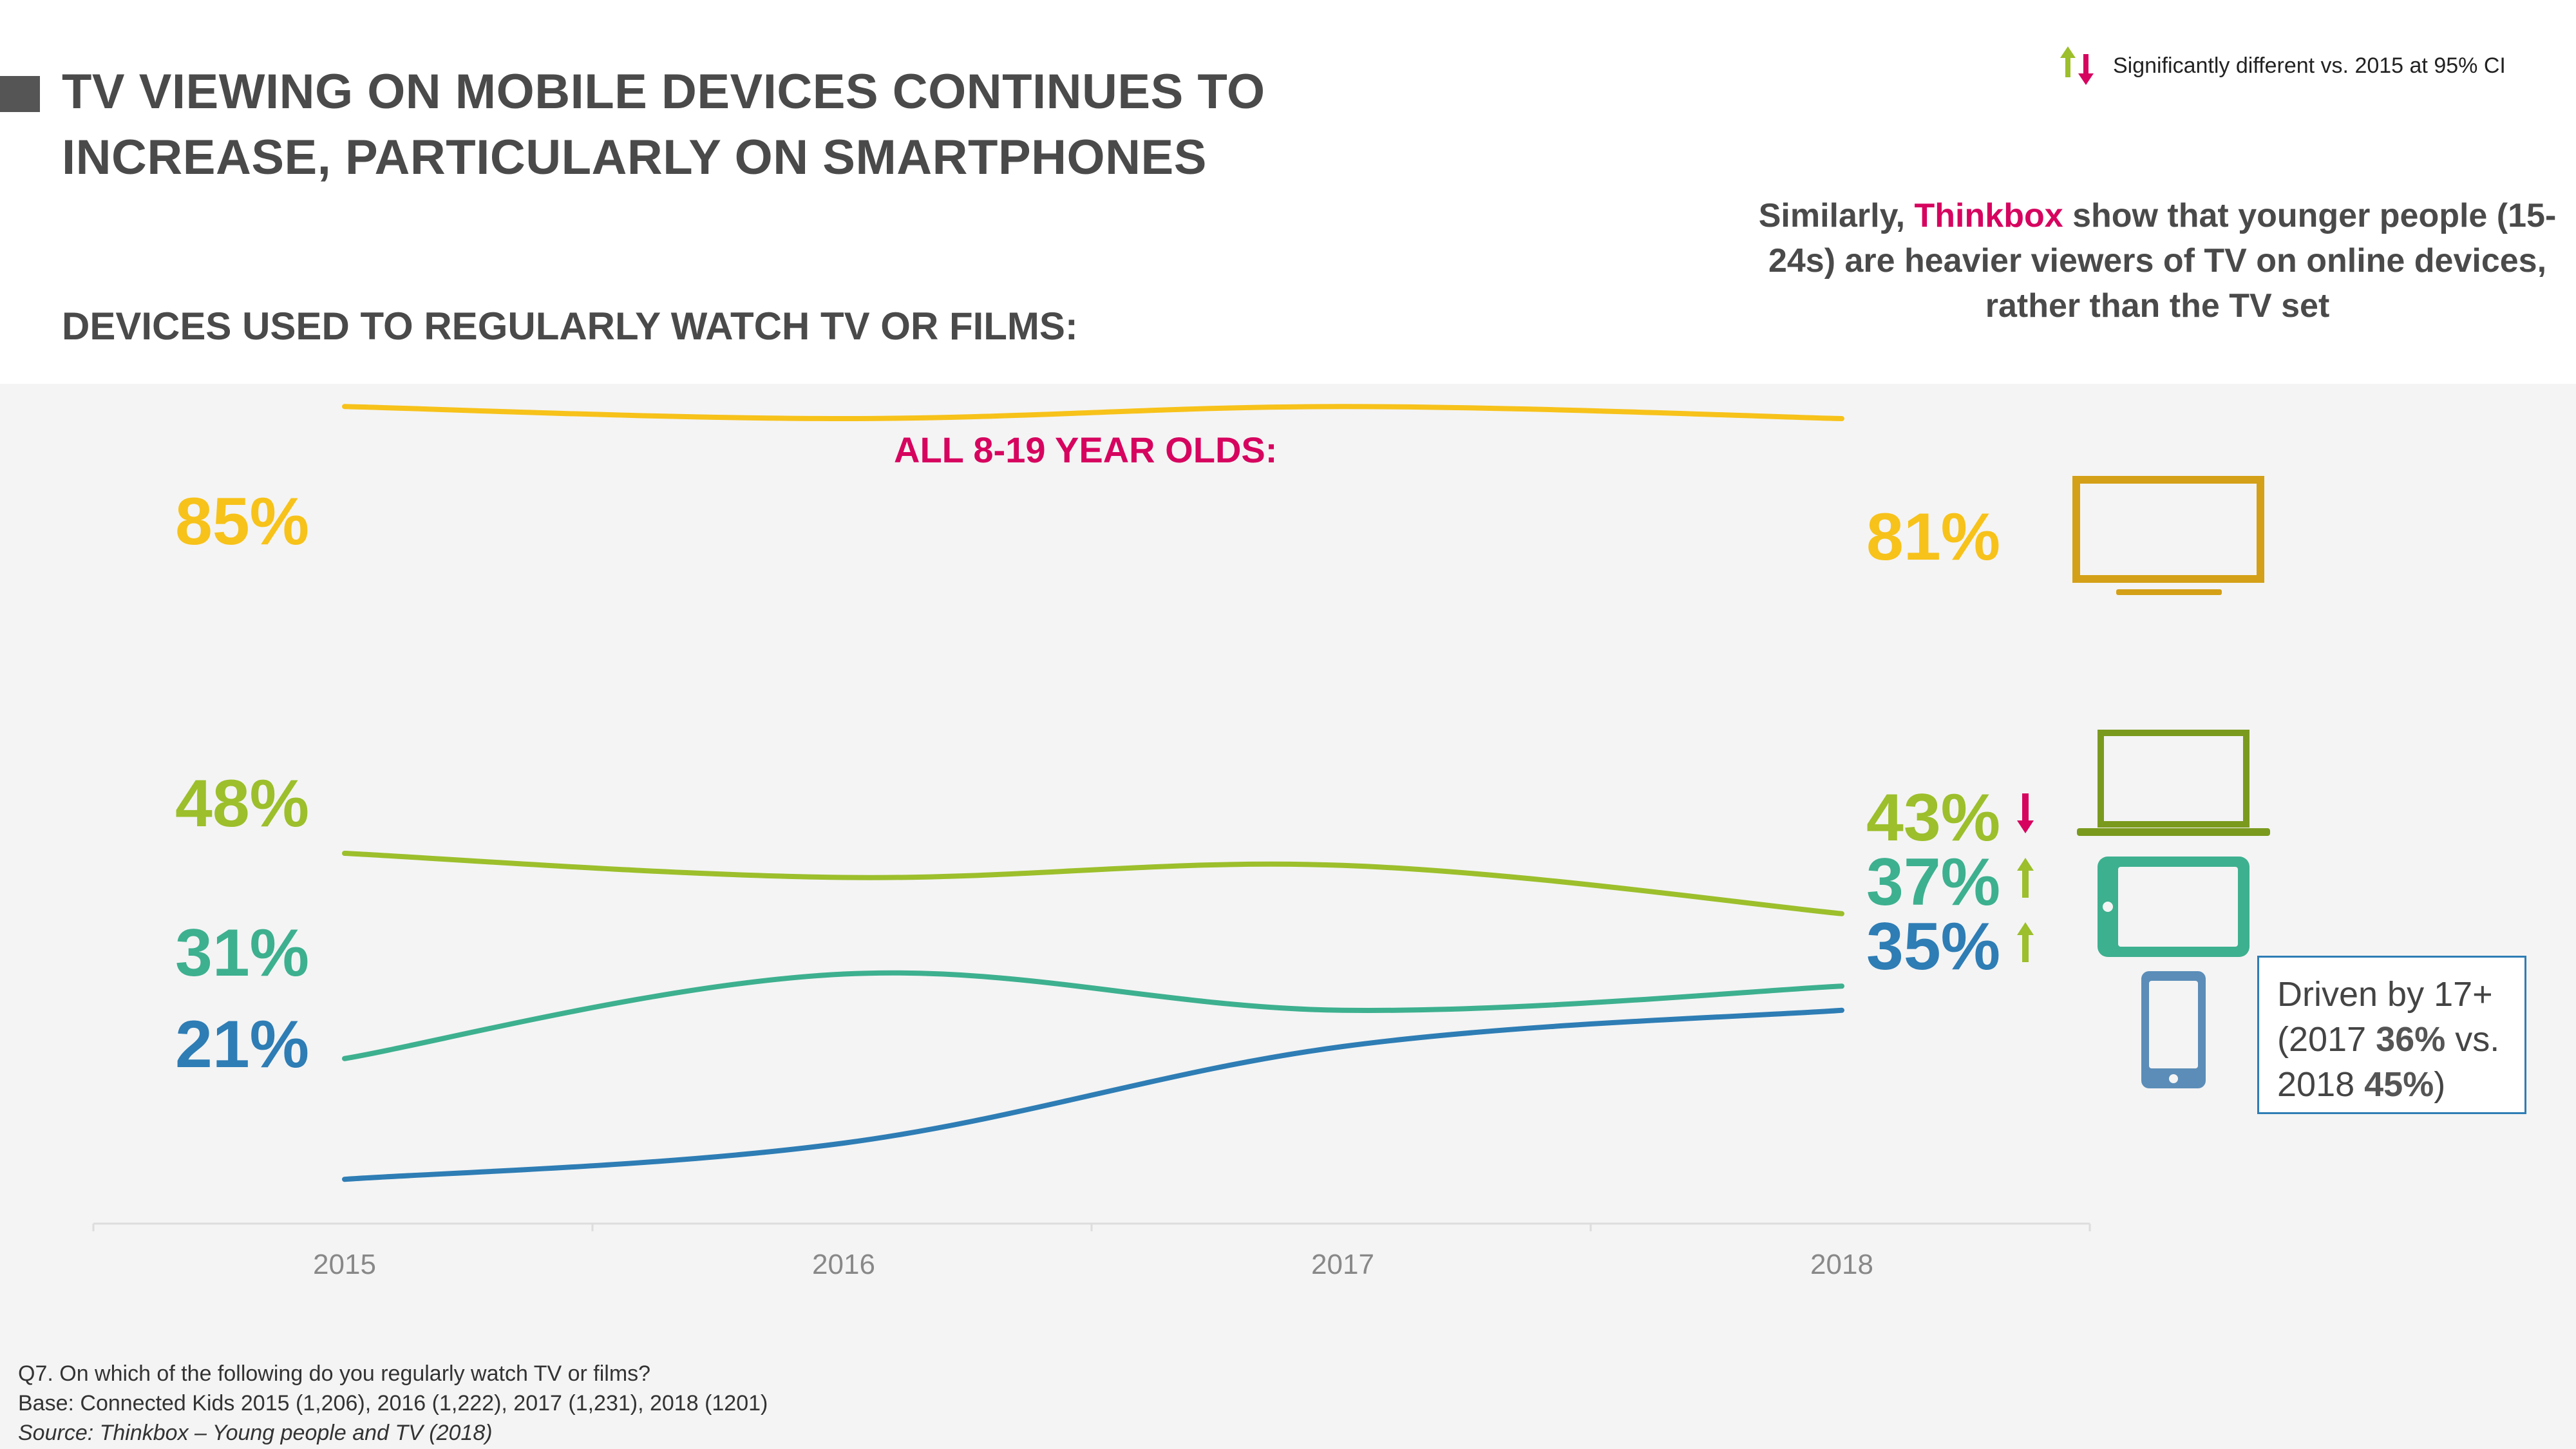 Image resolution: width=2576 pixels, height=1449 pixels. I want to click on tv-icon, so click(2168, 535).